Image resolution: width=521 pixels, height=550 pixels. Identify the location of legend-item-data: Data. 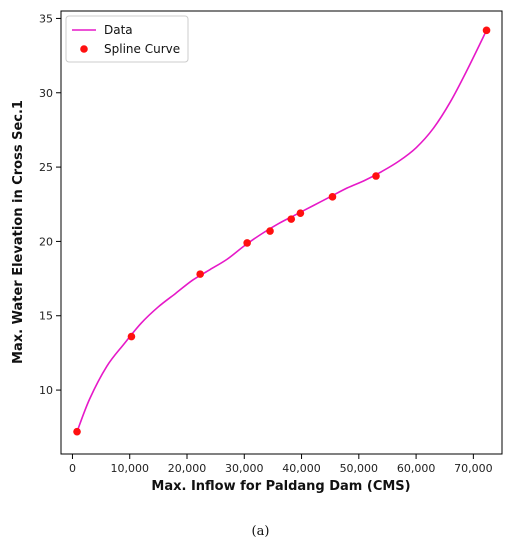
(118, 30).